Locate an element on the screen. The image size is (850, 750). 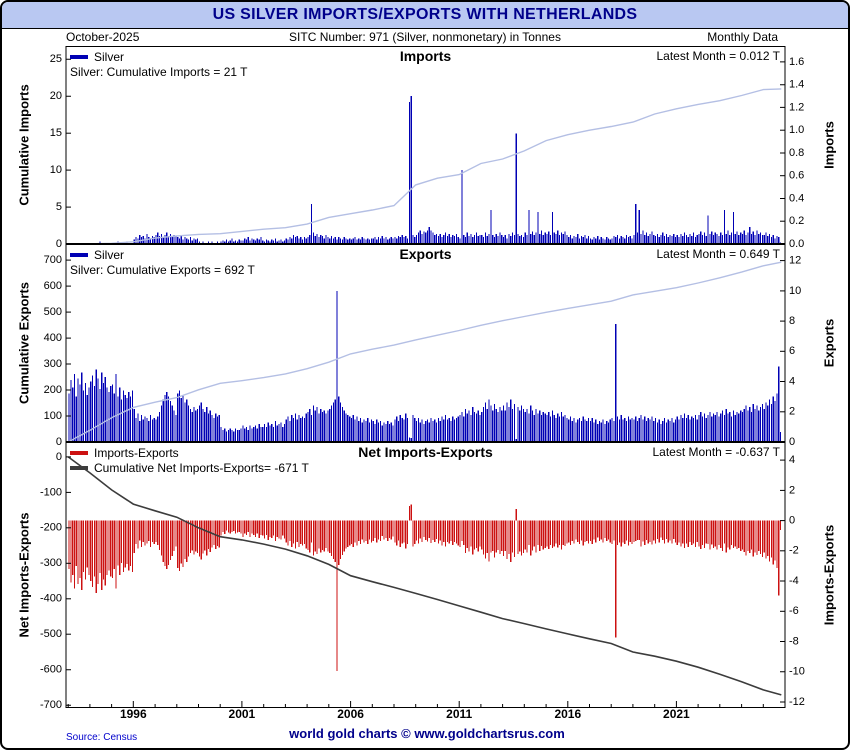
svg-text: -8 is located at coordinates (794, 641).